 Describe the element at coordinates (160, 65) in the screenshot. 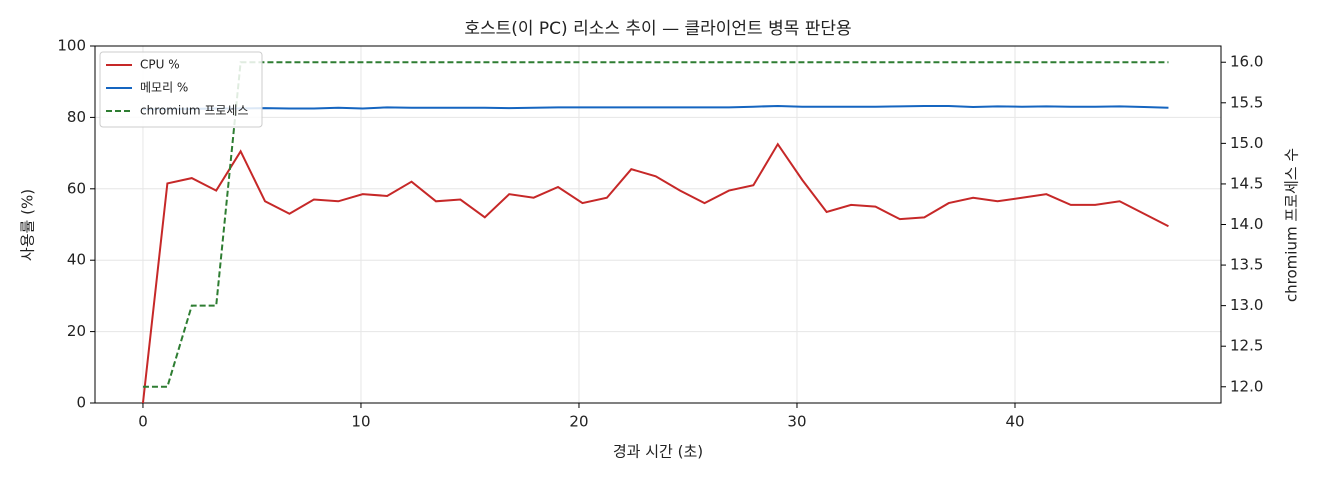

I see `legend-label: CPU %` at that location.